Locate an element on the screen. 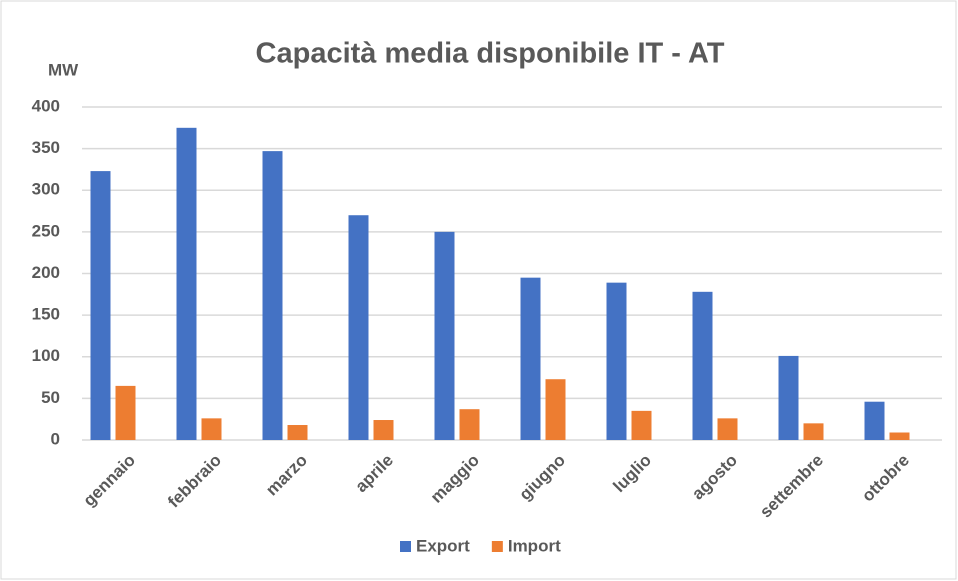  y-tick-label: 400 is located at coordinates (46, 105).